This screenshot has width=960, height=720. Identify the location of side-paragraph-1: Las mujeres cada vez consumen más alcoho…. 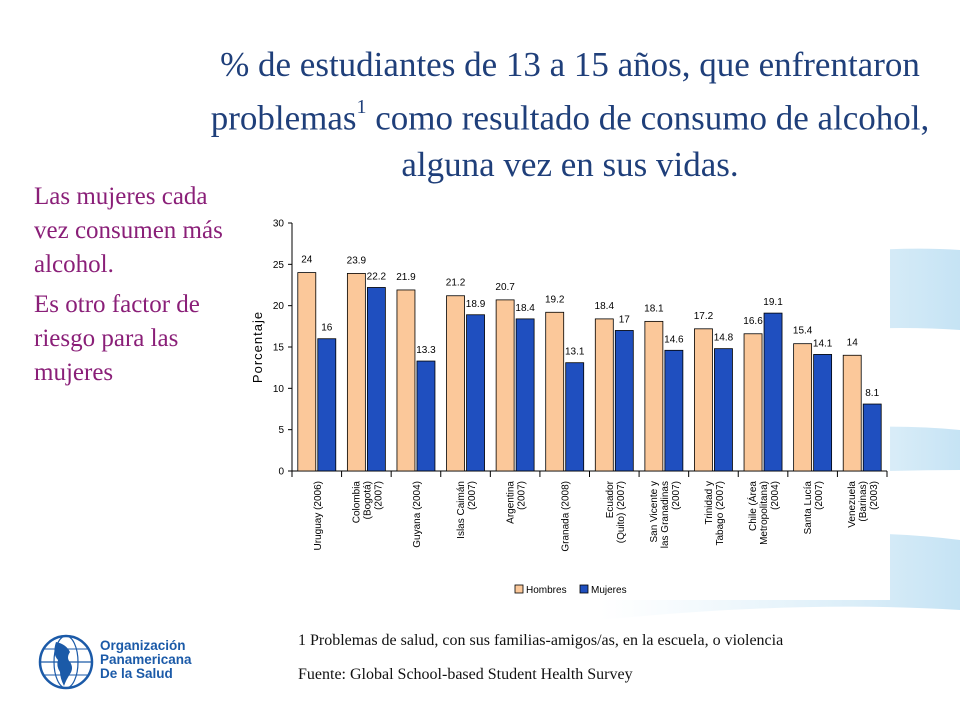
(128, 230).